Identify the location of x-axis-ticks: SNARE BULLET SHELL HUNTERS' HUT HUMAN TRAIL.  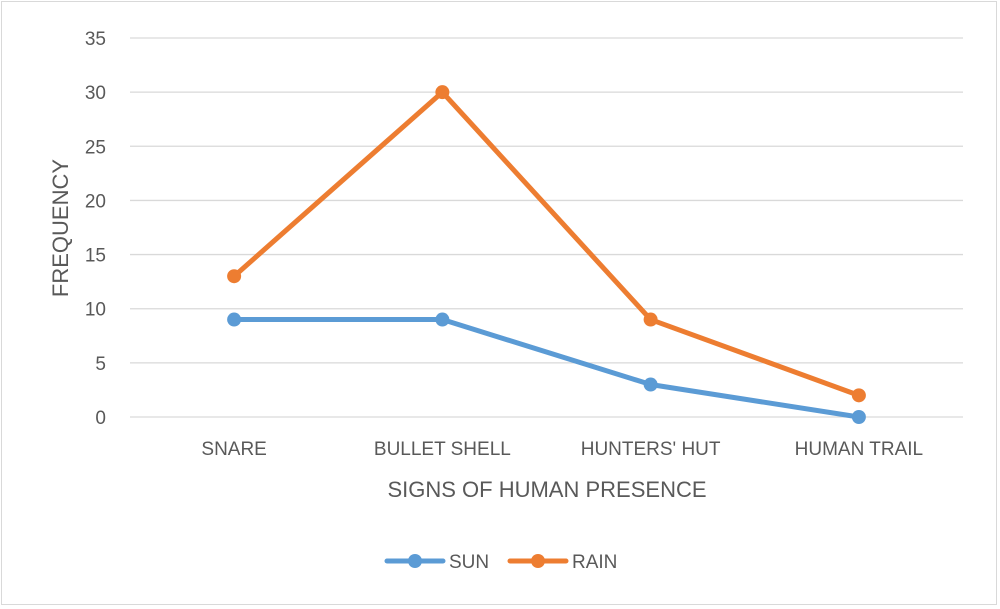
(562, 449).